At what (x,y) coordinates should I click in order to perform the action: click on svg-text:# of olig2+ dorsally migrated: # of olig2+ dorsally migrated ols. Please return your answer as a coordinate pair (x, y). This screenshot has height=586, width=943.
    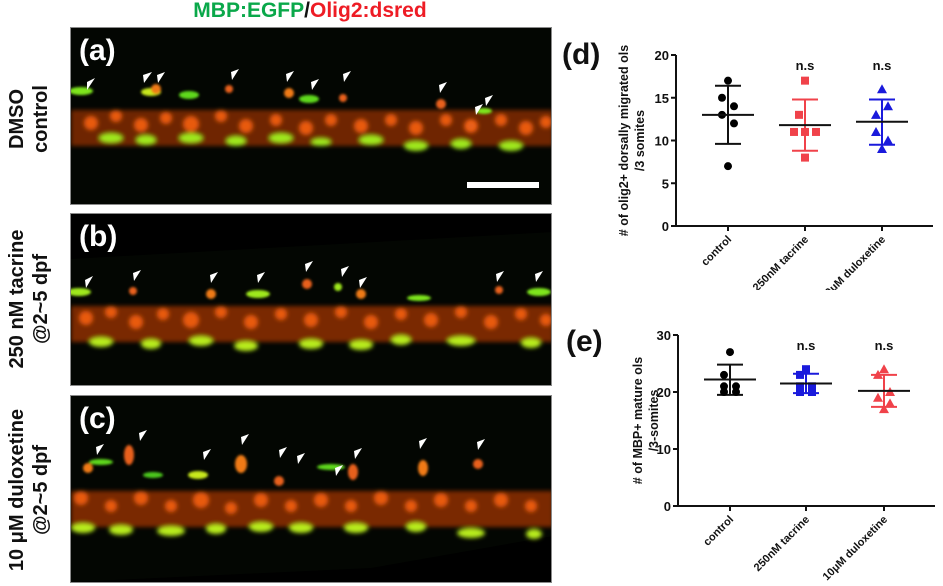
    Looking at the image, I should click on (624, 140).